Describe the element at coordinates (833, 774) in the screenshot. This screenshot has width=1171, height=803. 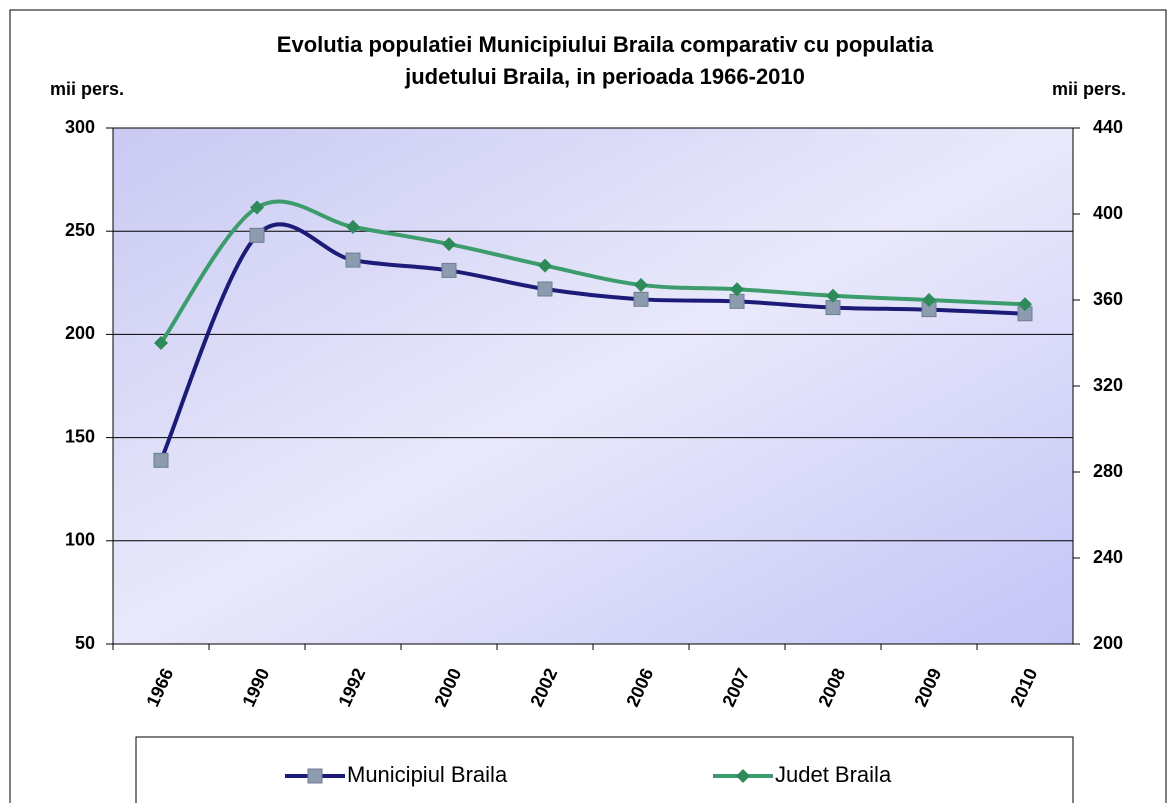
I see `legend-label: Judet Braila` at that location.